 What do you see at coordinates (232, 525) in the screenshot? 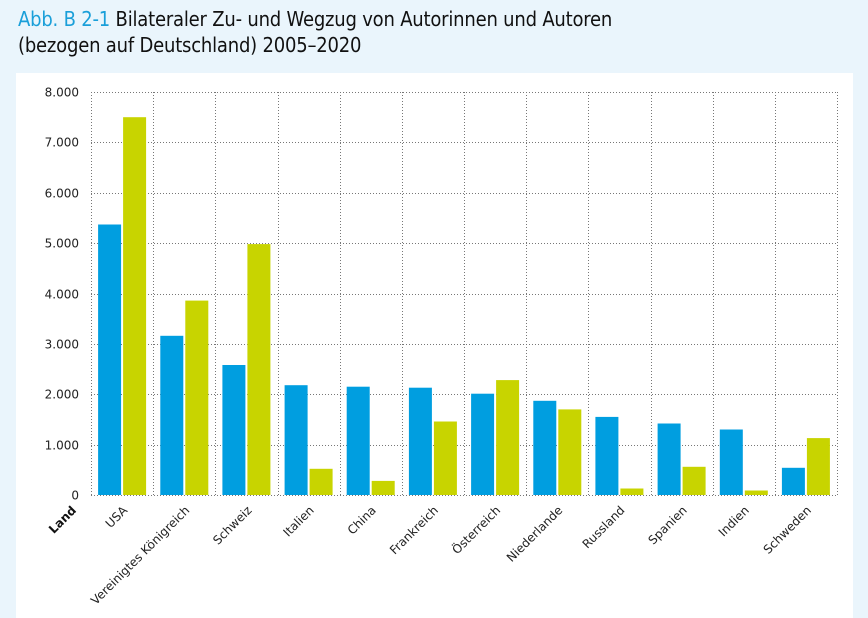
I see `x-tick-label: Schweiz` at bounding box center [232, 525].